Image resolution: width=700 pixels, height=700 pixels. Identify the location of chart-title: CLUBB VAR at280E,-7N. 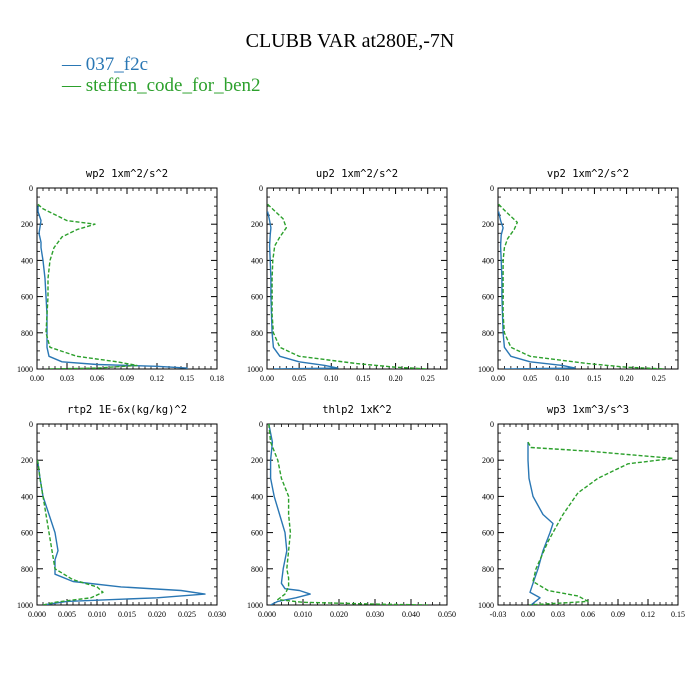
(350, 41).